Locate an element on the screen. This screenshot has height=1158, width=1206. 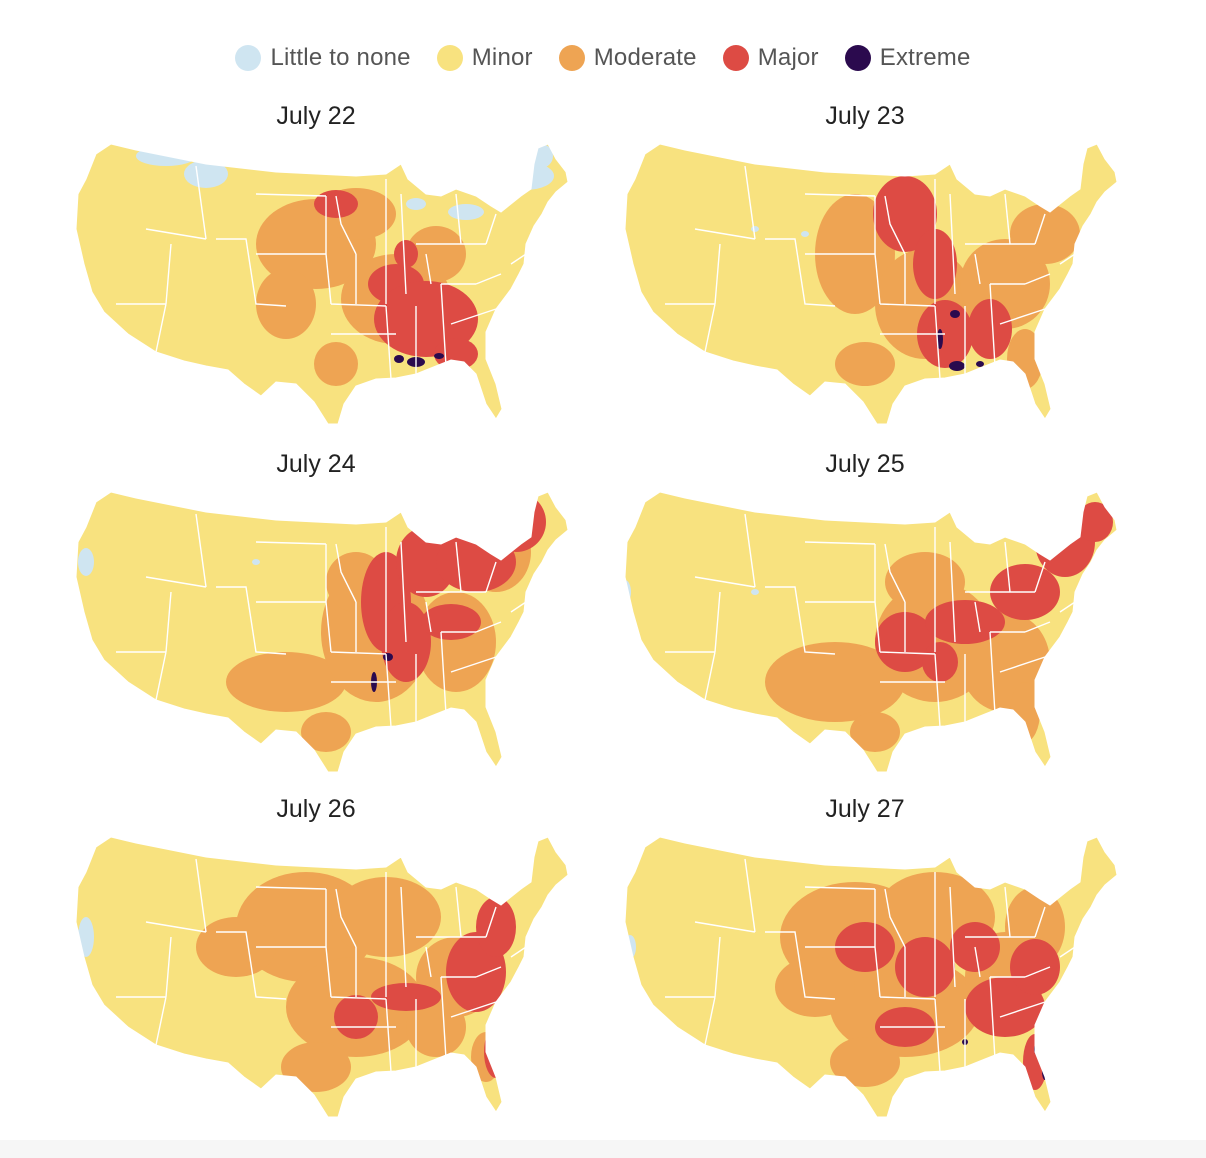
map-panel-july-27: July 27 is located at coordinates (865, 967).